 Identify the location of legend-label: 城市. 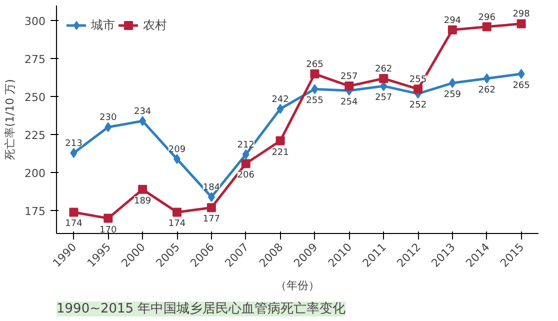
(103, 25).